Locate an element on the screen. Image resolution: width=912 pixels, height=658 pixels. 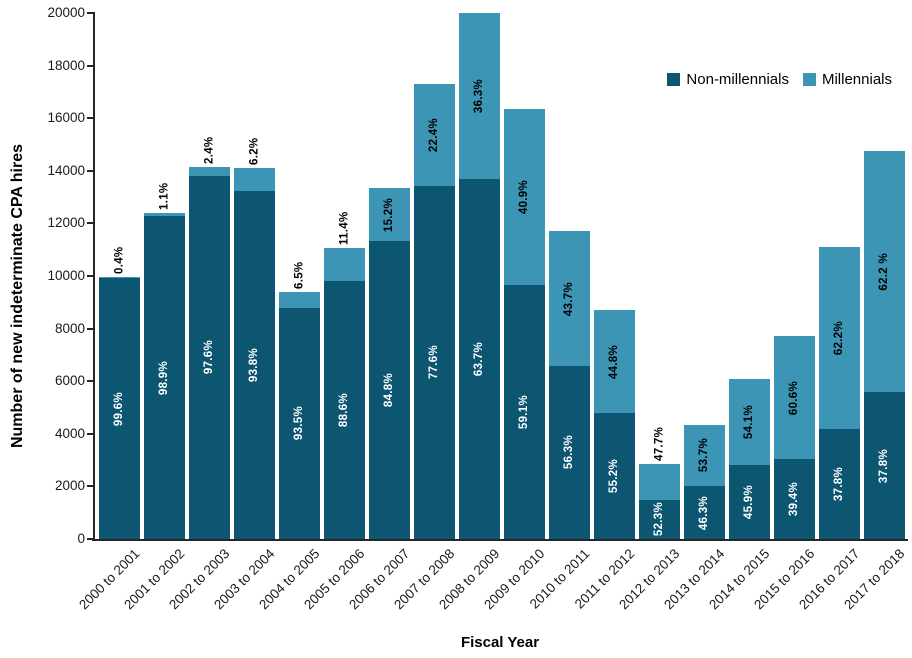
non-millennials-segment: 45.9% is located at coordinates (749, 502).